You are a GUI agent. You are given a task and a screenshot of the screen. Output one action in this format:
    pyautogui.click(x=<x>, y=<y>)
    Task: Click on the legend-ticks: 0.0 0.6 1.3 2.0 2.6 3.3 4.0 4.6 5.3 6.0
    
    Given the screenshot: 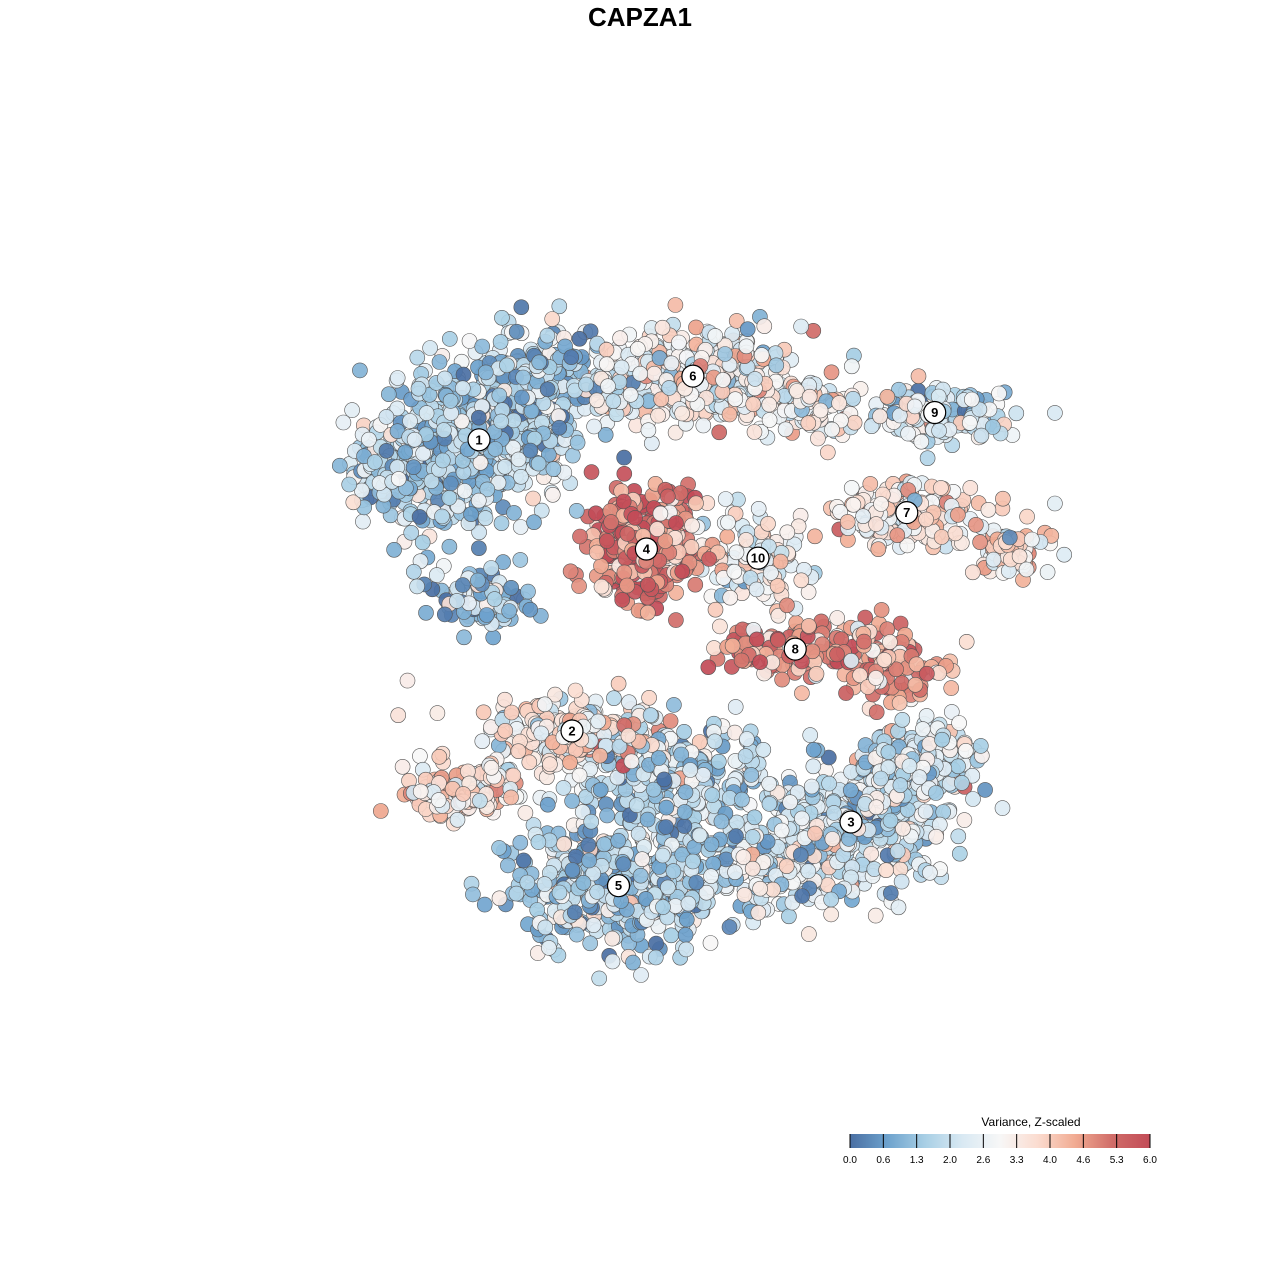 What is the action you would take?
    pyautogui.click(x=1000, y=1150)
    